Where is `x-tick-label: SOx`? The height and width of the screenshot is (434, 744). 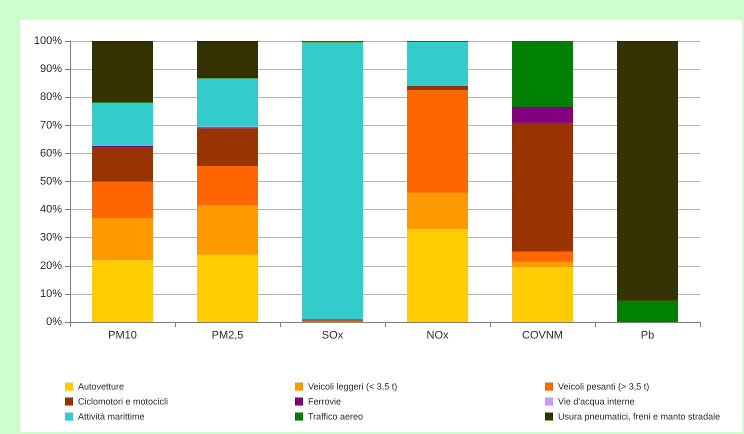
x-tick-label: SOx is located at coordinates (333, 336).